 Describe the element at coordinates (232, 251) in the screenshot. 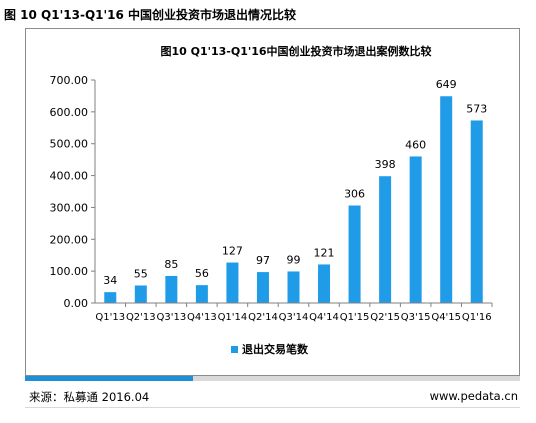

I see `data-label: 127` at that location.